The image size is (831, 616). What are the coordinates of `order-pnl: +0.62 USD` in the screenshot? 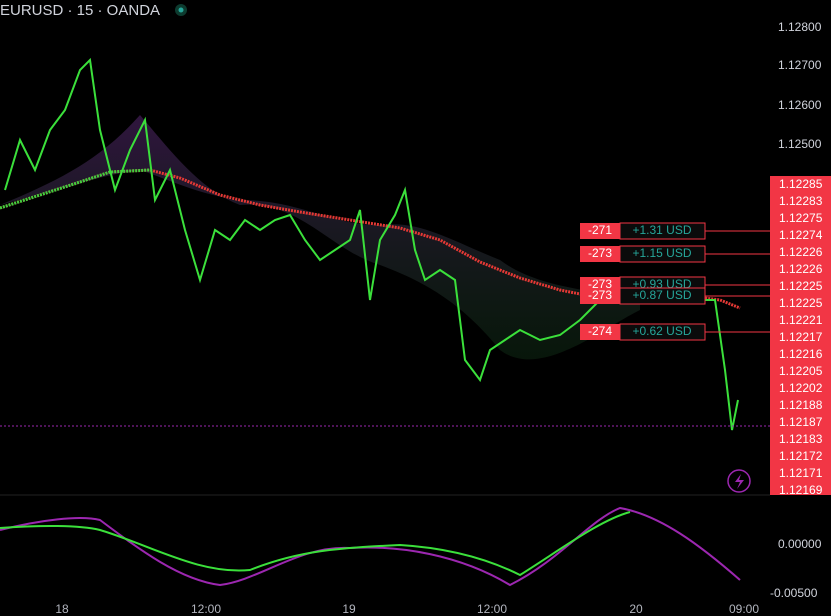 It's located at (661, 331).